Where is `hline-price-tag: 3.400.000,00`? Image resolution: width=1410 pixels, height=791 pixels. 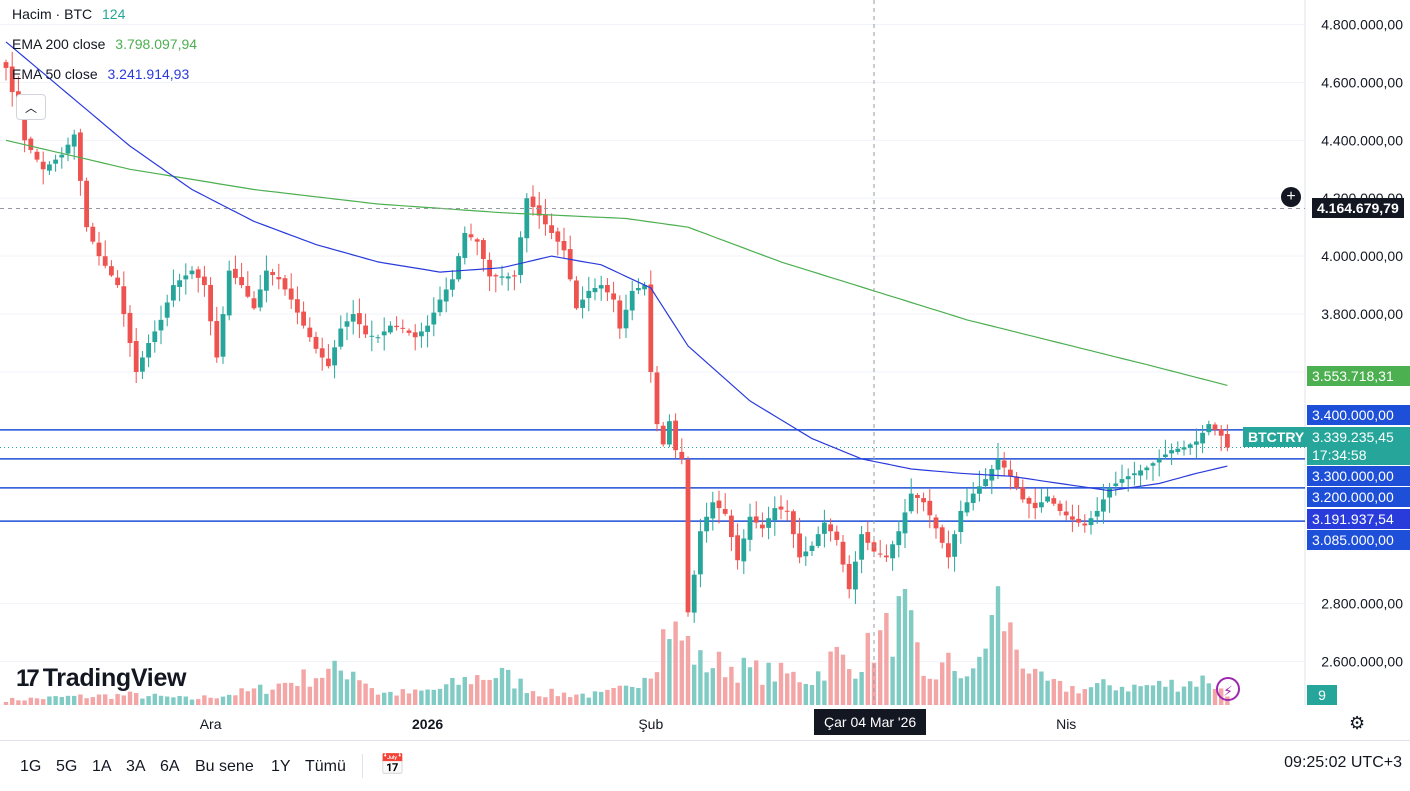 hline-price-tag: 3.400.000,00 is located at coordinates (1358, 415).